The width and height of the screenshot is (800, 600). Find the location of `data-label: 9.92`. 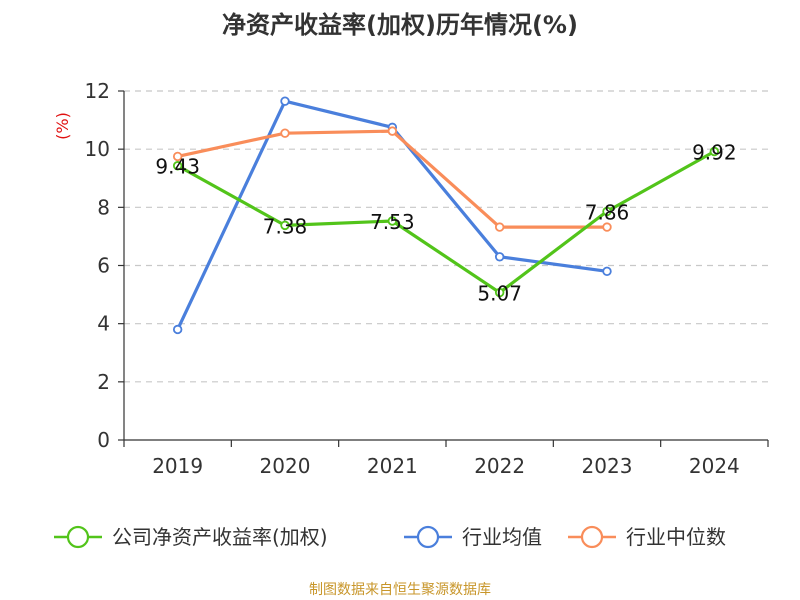

data-label: 9.92 is located at coordinates (714, 152).